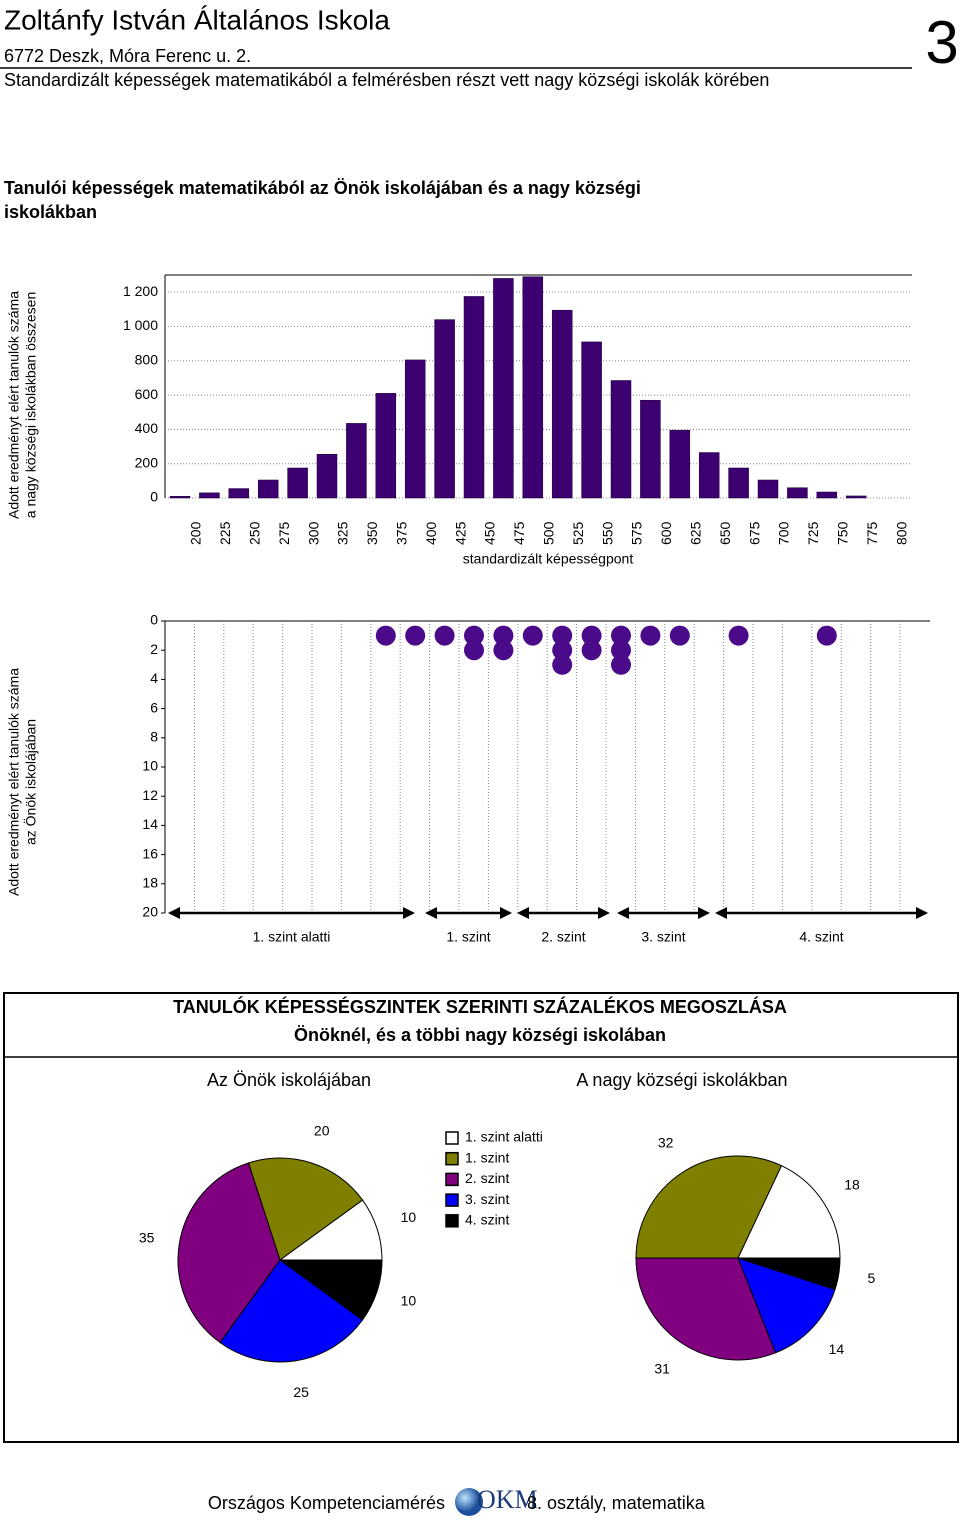  What do you see at coordinates (154, 737) in the screenshot?
I see `y-tick-label: 8` at bounding box center [154, 737].